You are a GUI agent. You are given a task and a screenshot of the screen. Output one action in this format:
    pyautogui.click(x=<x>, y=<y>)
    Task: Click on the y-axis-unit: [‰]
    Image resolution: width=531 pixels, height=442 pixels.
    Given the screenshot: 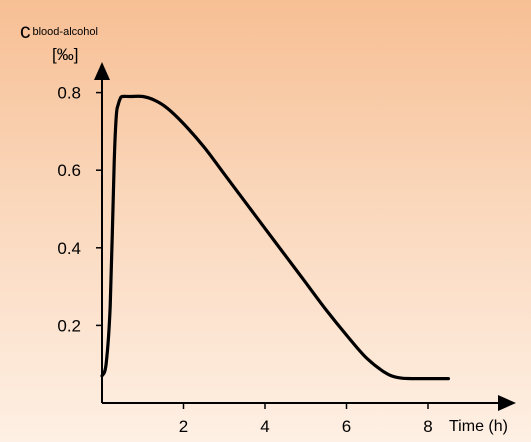 What is the action you would take?
    pyautogui.click(x=65, y=54)
    